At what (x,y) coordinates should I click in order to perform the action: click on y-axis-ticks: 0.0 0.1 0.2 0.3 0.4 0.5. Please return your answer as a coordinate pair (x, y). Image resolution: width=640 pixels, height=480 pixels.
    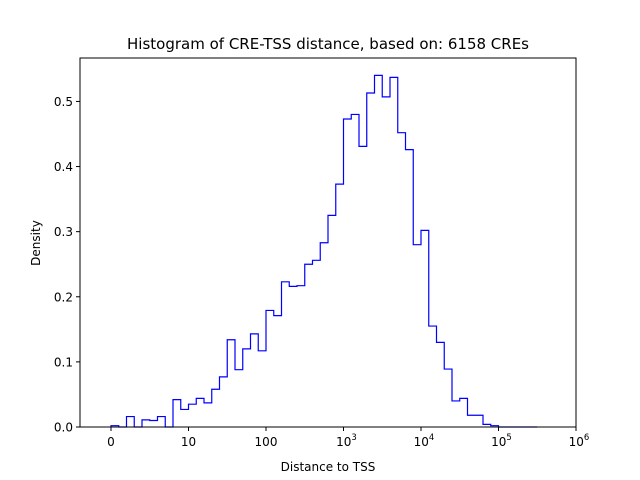
    Looking at the image, I should click on (67, 265).